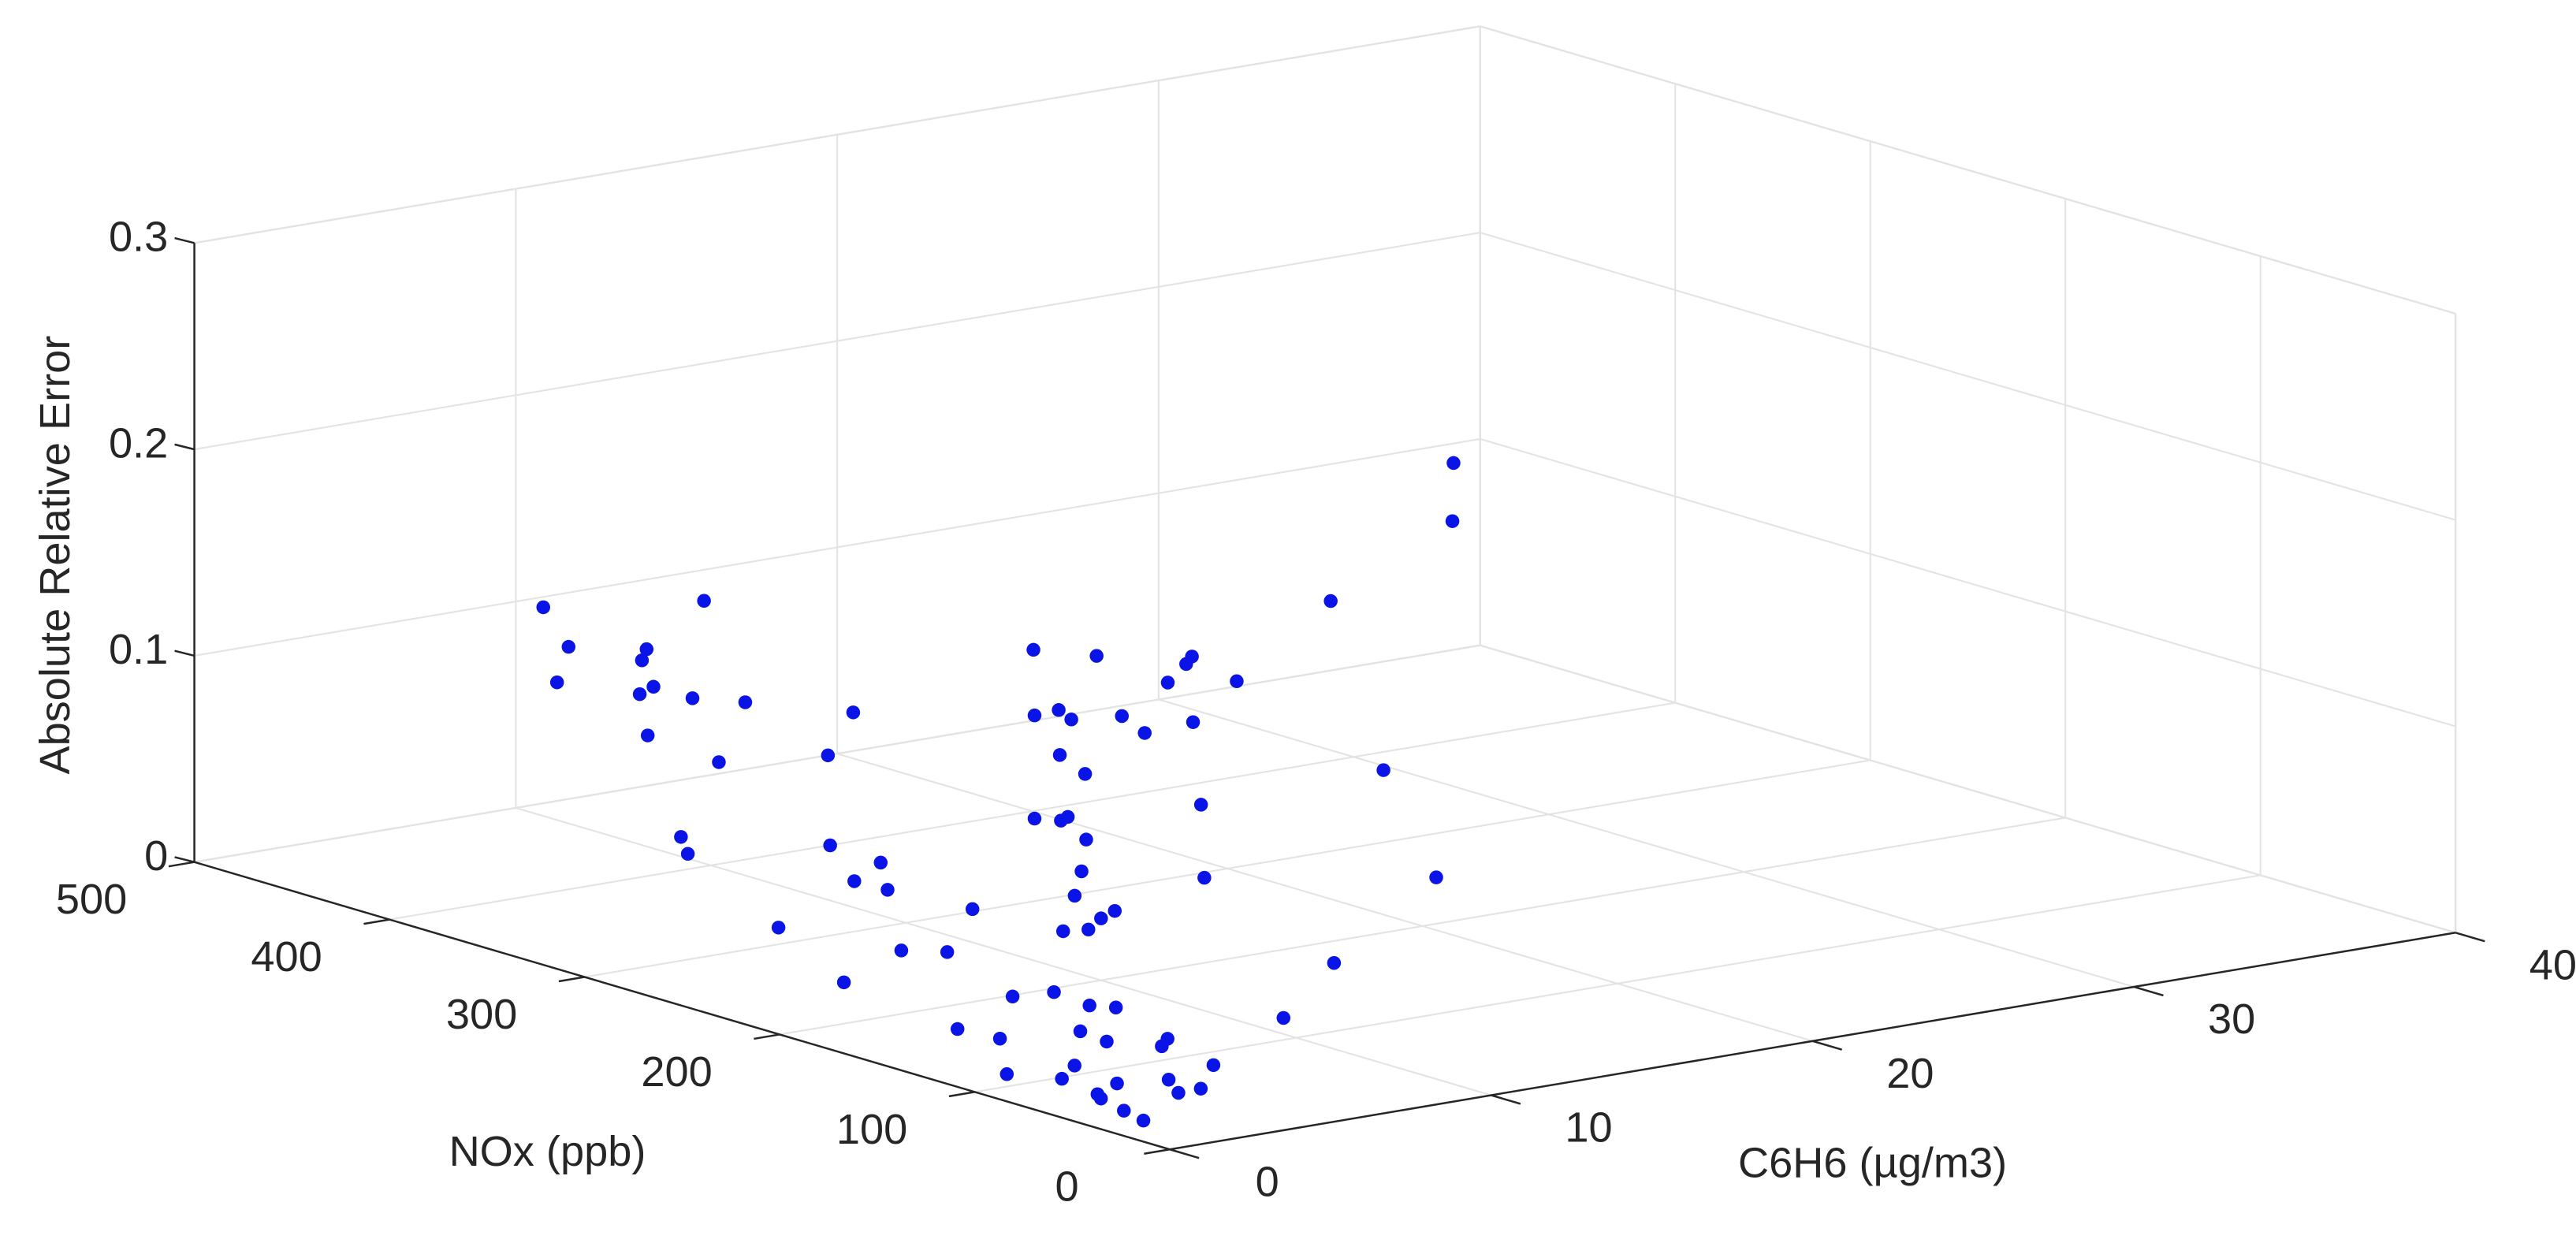  I want to click on y-tick-label: 500, so click(91, 899).